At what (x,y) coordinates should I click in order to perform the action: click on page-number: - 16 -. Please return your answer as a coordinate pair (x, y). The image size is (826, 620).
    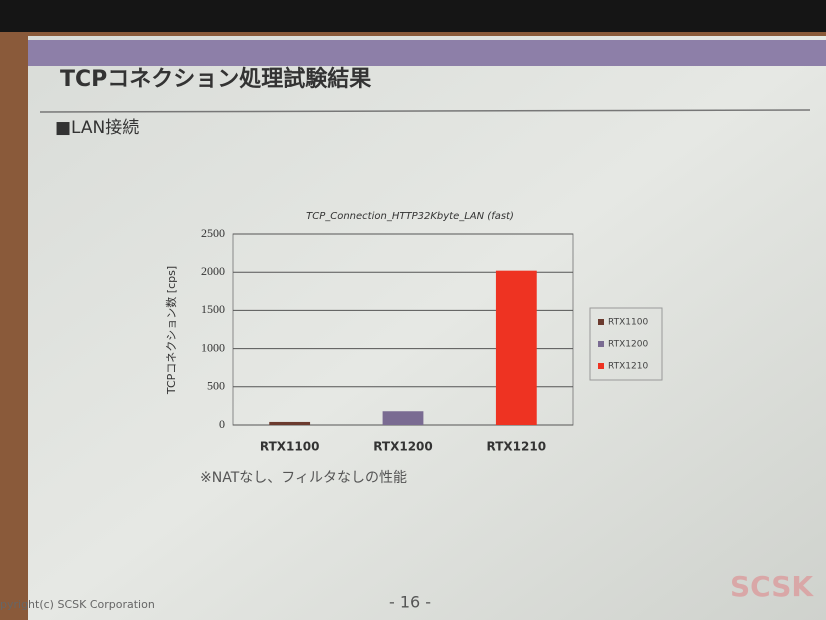
    Looking at the image, I should click on (410, 602).